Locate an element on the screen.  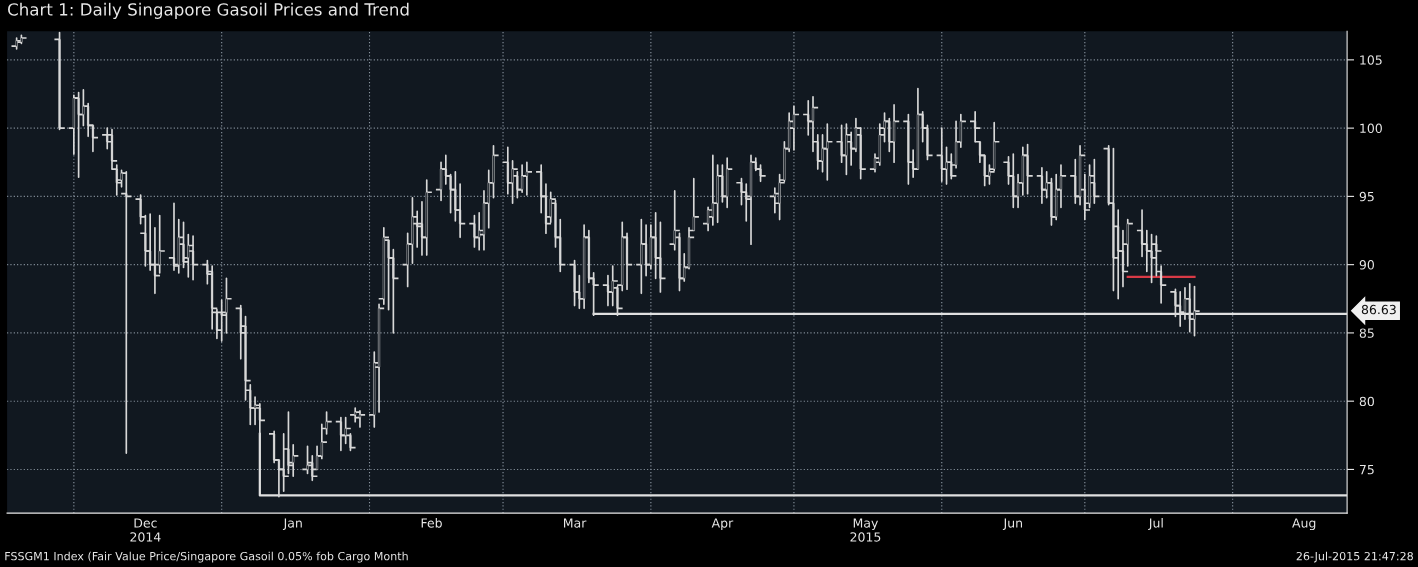
y-tick-label: 80 is located at coordinates (1366, 401).